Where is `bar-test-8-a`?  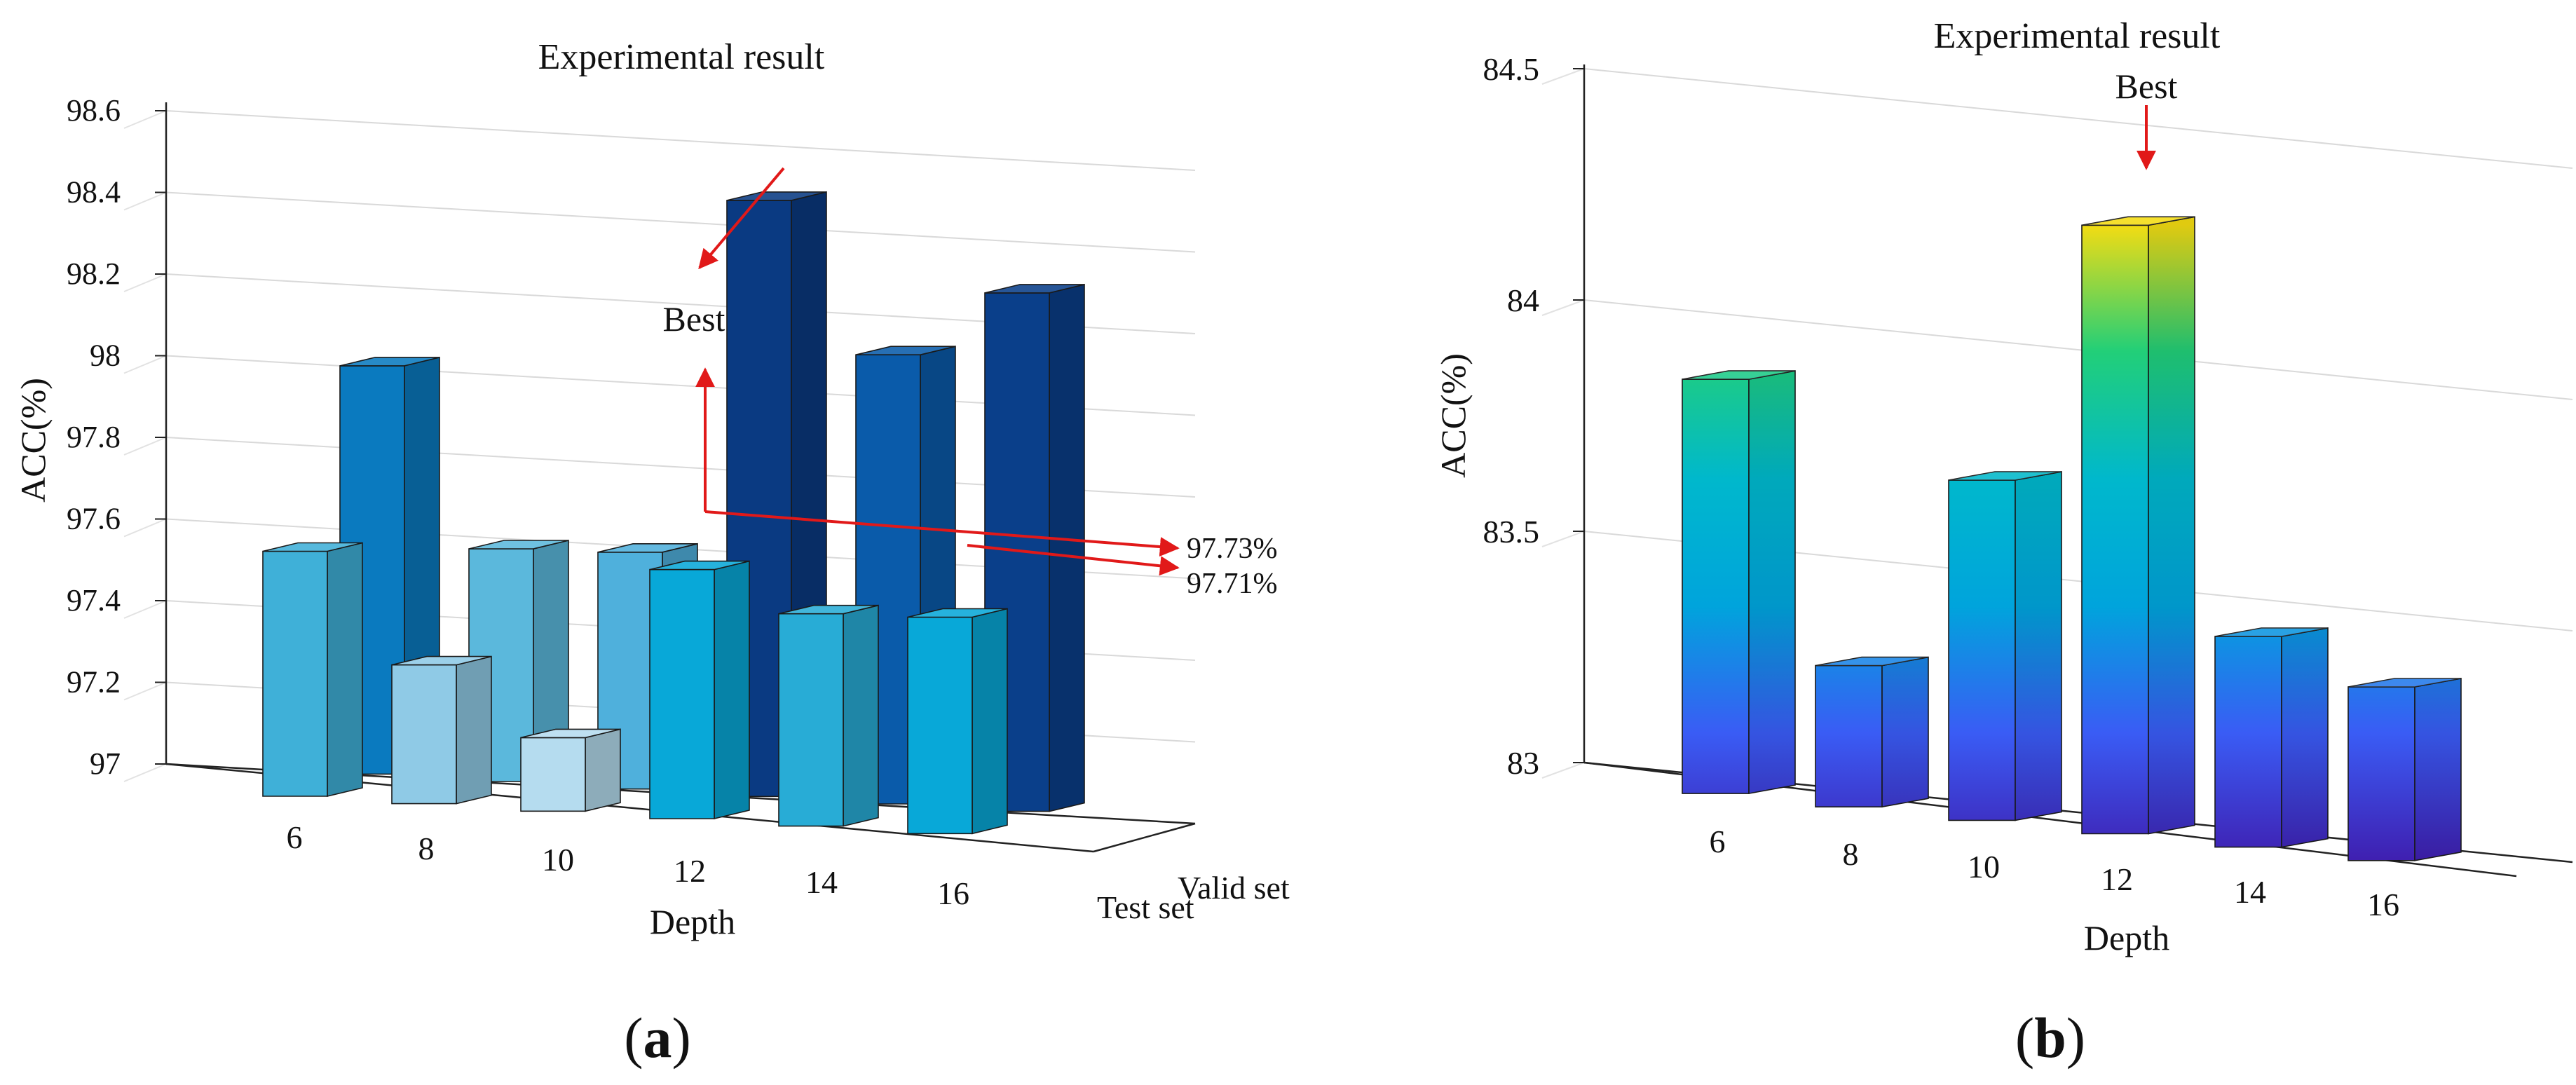
bar-test-8-a is located at coordinates (424, 734).